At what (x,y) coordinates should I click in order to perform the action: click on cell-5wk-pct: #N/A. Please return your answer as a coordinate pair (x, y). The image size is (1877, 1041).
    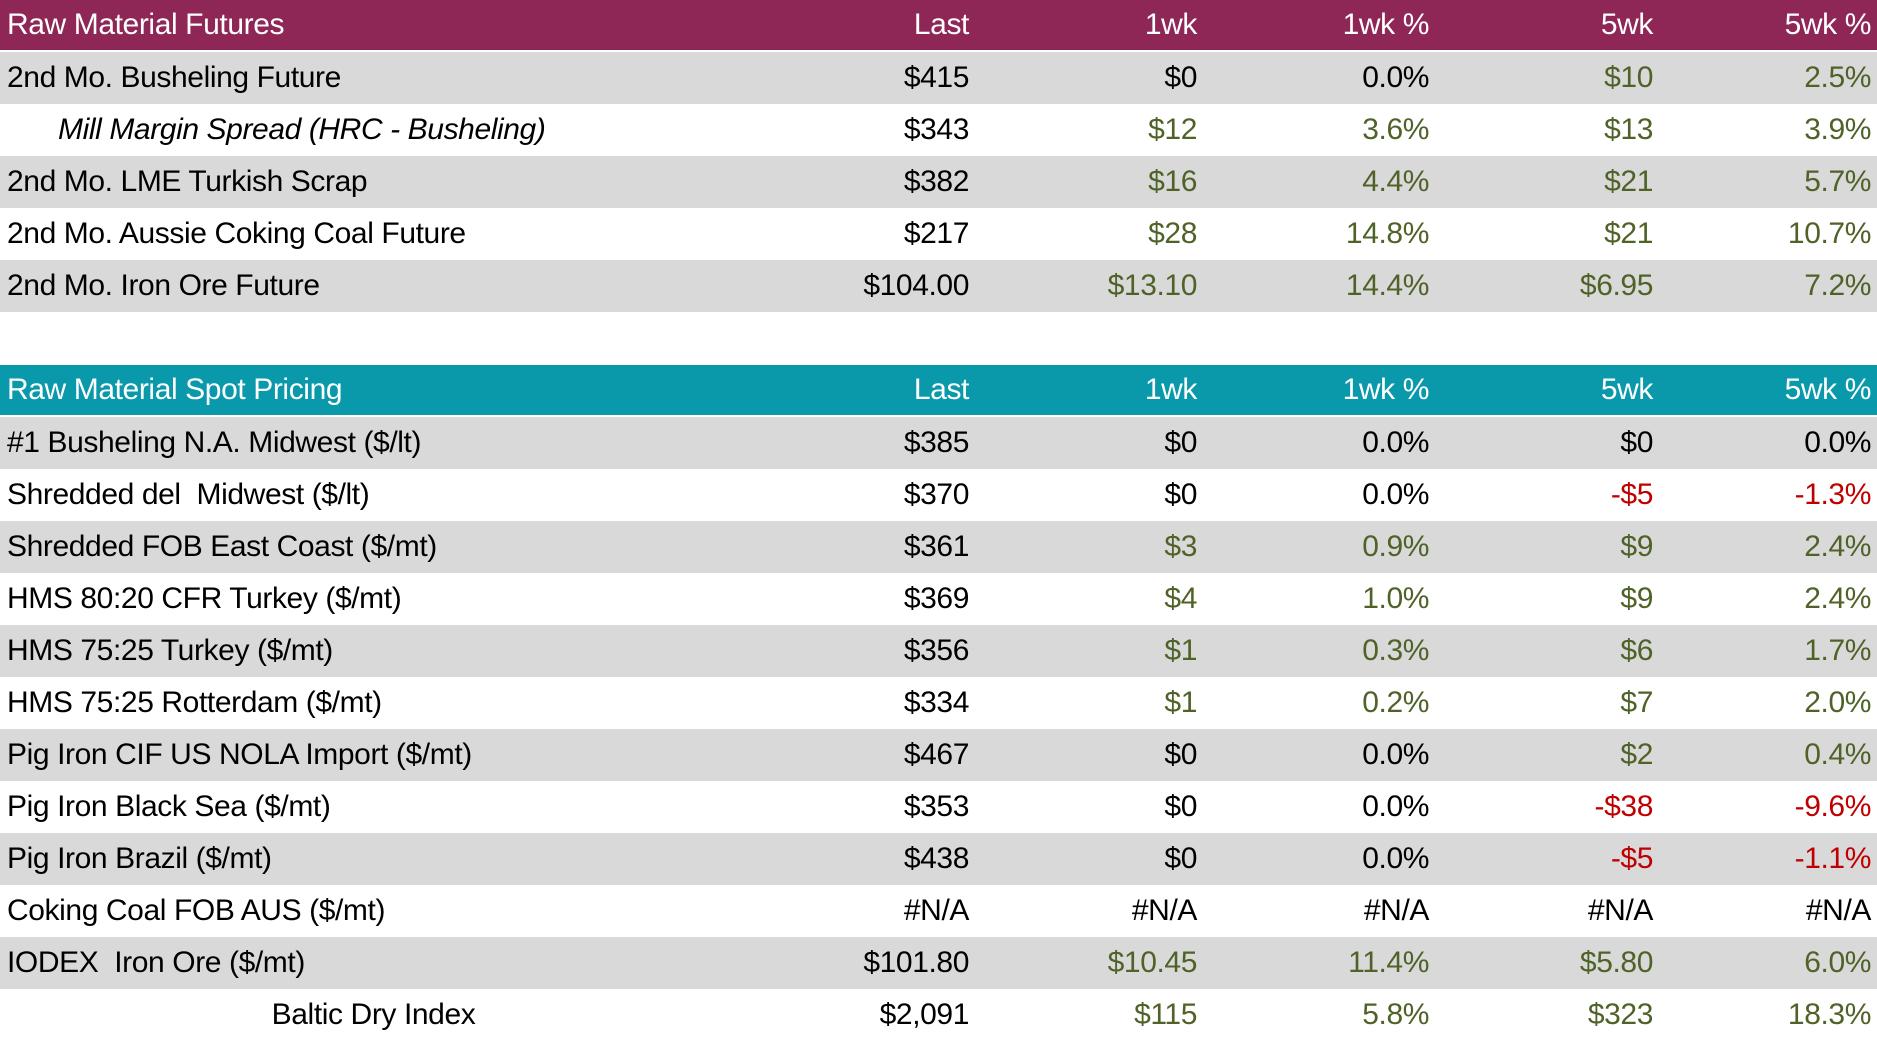
    Looking at the image, I should click on (1838, 910).